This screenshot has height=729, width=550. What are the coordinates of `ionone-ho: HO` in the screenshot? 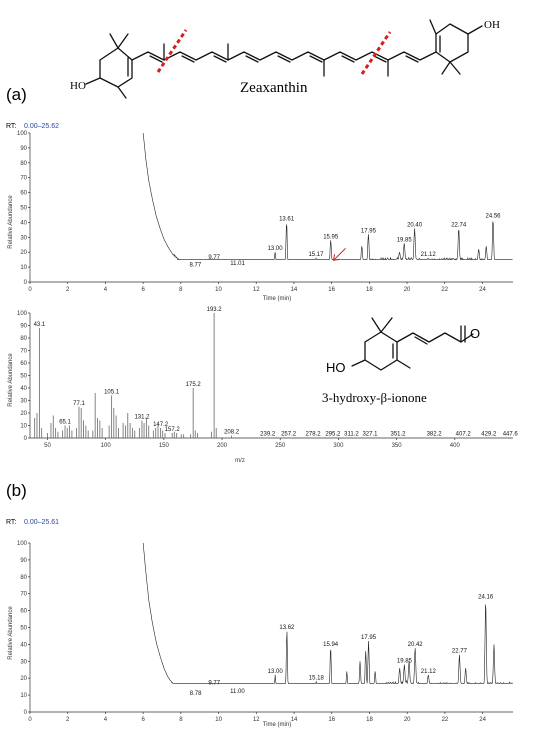 It's located at (336, 367).